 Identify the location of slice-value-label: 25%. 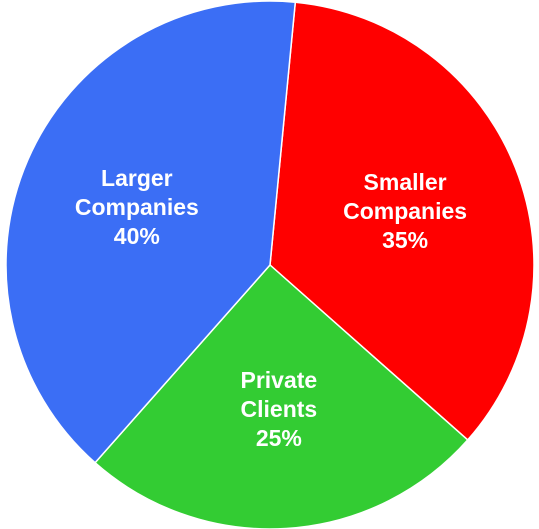
(278, 438).